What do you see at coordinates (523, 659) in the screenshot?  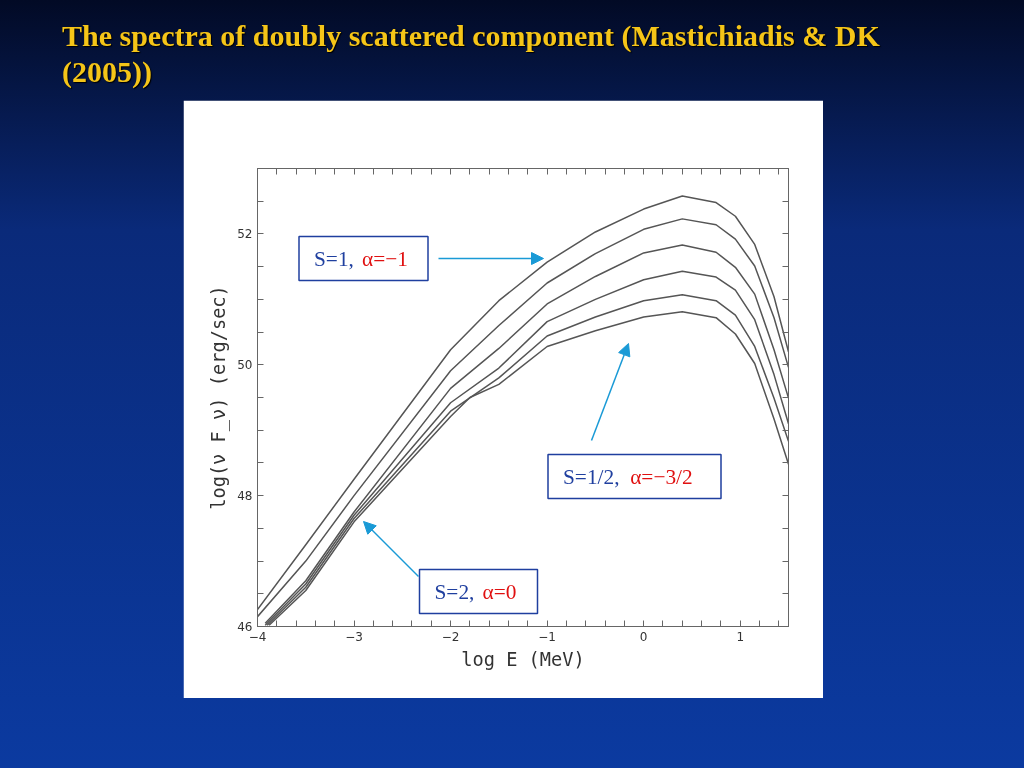 I see `x-axis-title: log E (MeV)` at bounding box center [523, 659].